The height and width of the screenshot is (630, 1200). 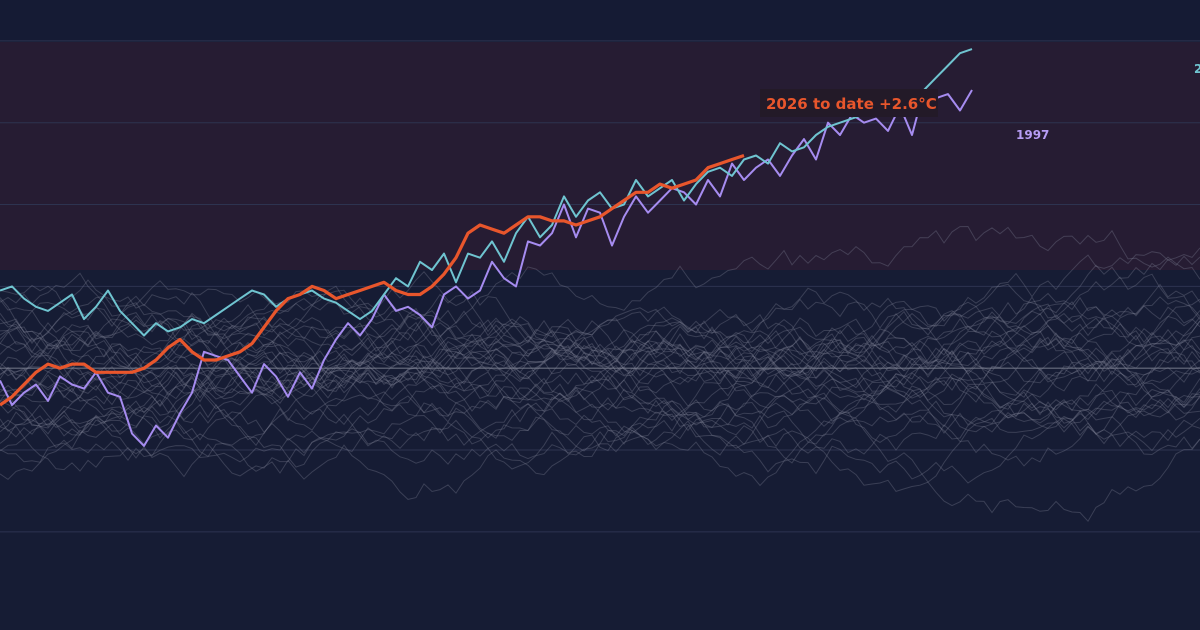 What do you see at coordinates (600, 21) in the screenshot?
I see `top-strip` at bounding box center [600, 21].